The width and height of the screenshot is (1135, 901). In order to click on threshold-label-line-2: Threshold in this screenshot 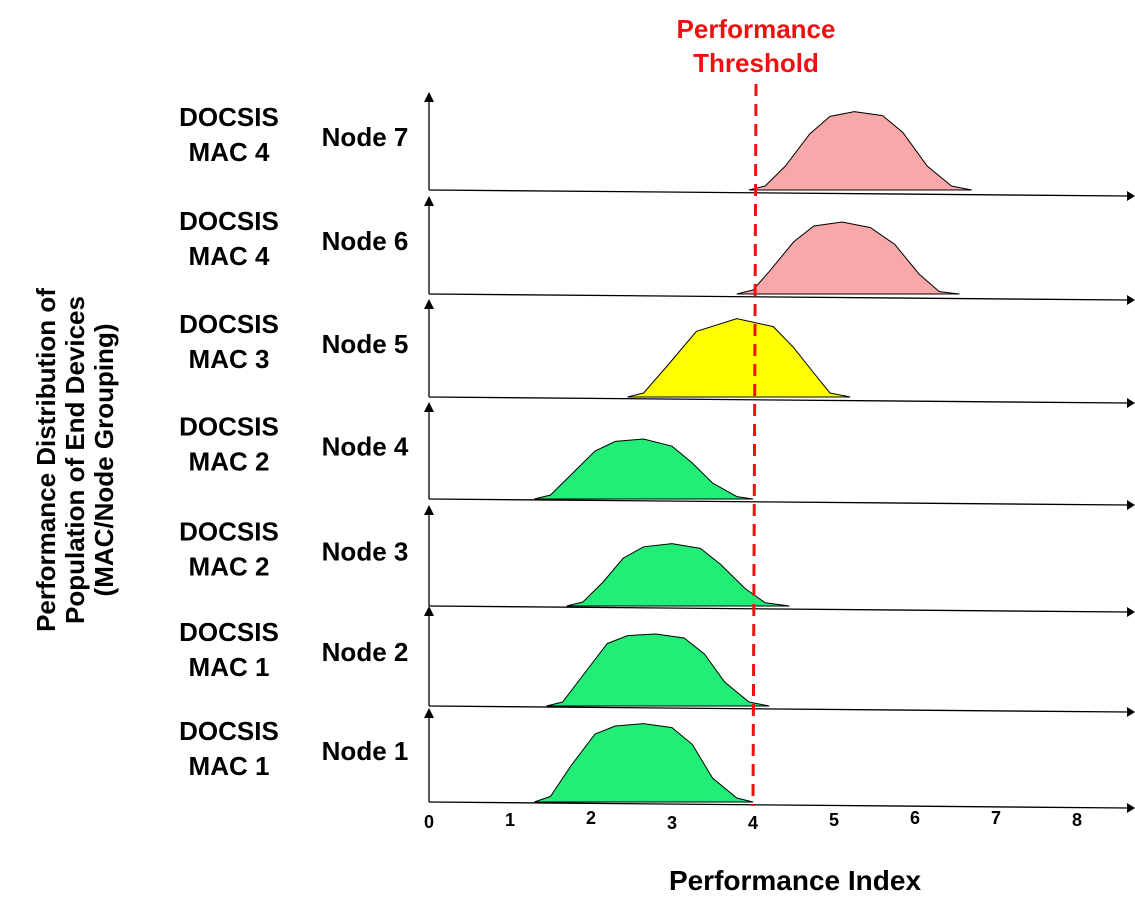, I will do `click(756, 63)`.